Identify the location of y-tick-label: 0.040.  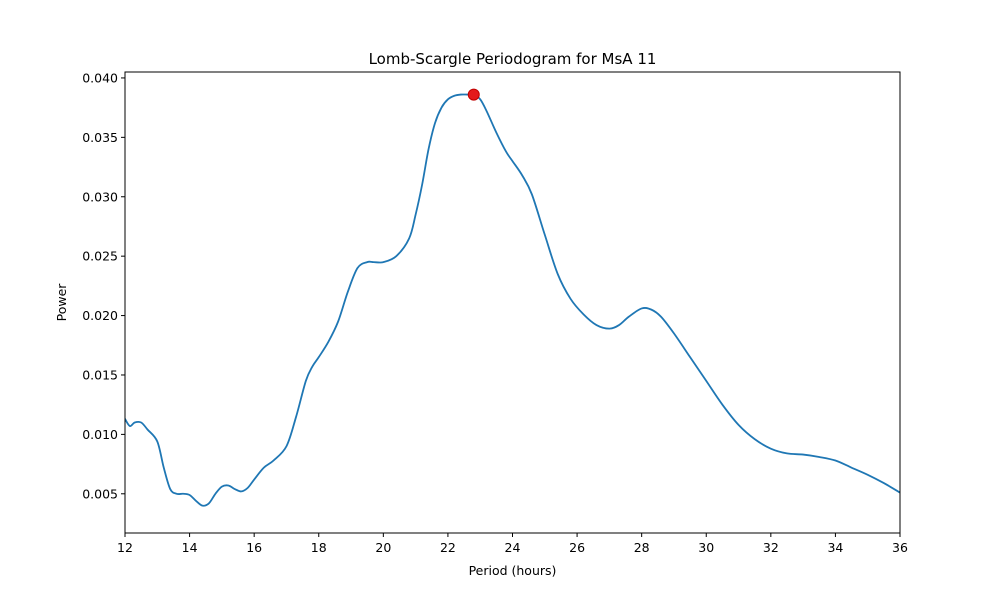
(100, 77).